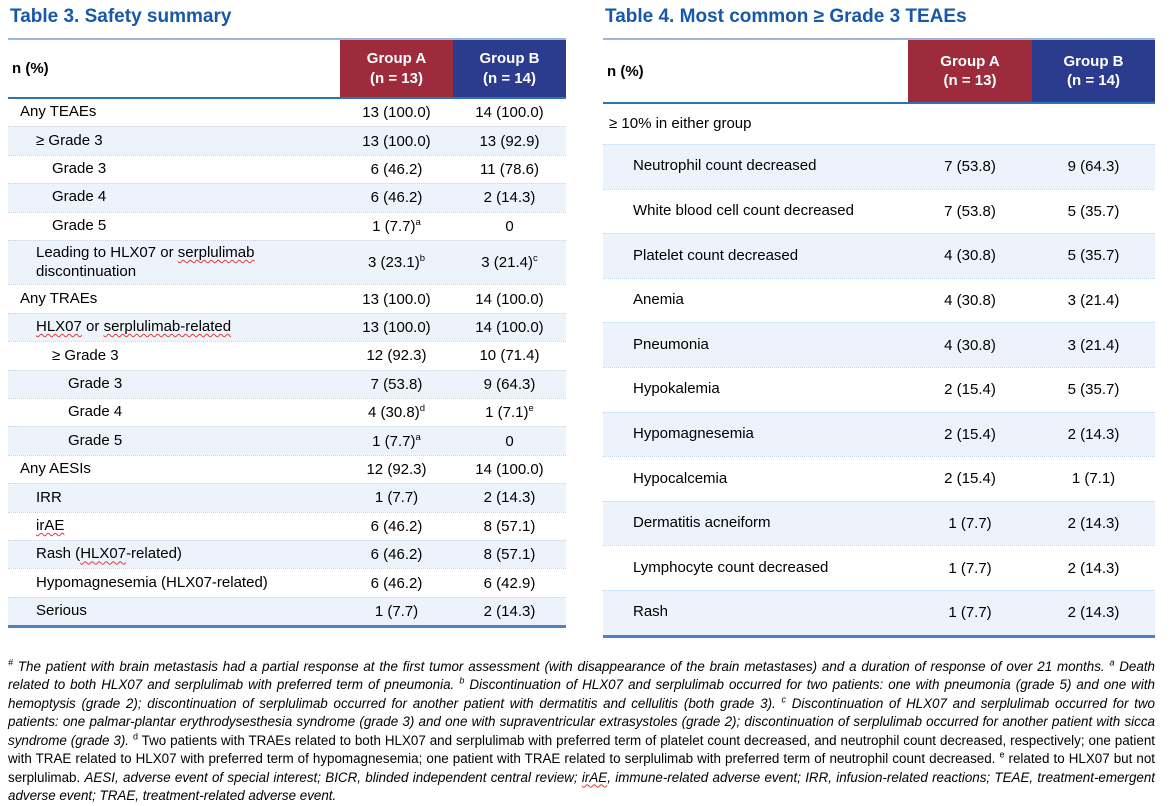 This screenshot has height=806, width=1170. I want to click on group-b-value: 0, so click(509, 226).